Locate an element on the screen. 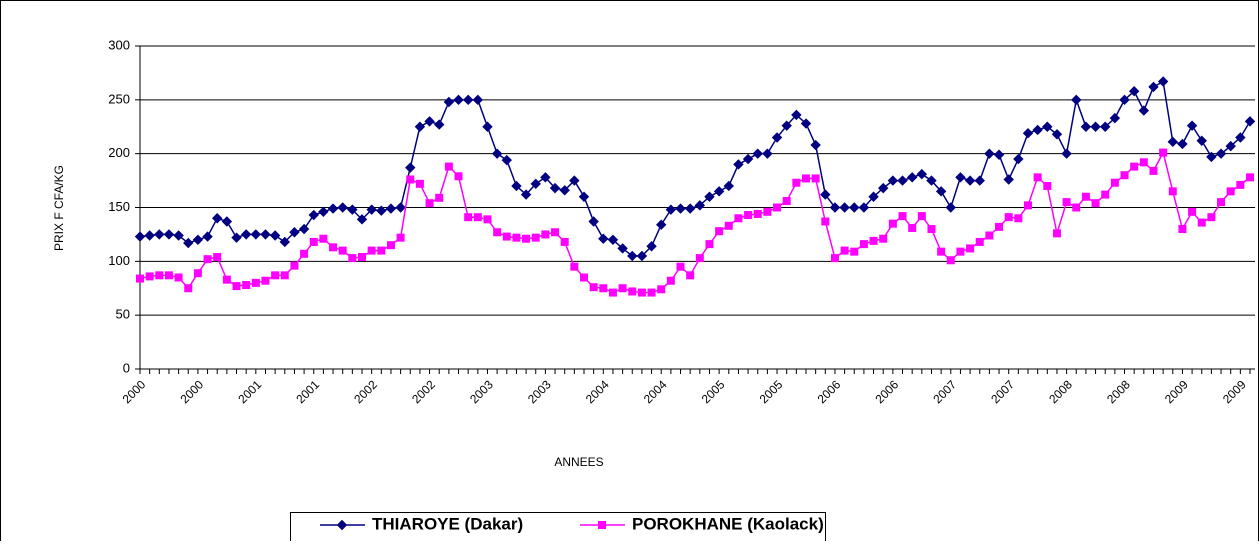 The height and width of the screenshot is (546, 1259). y-axis-title: PRIX F CFA/KG is located at coordinates (59, 208).